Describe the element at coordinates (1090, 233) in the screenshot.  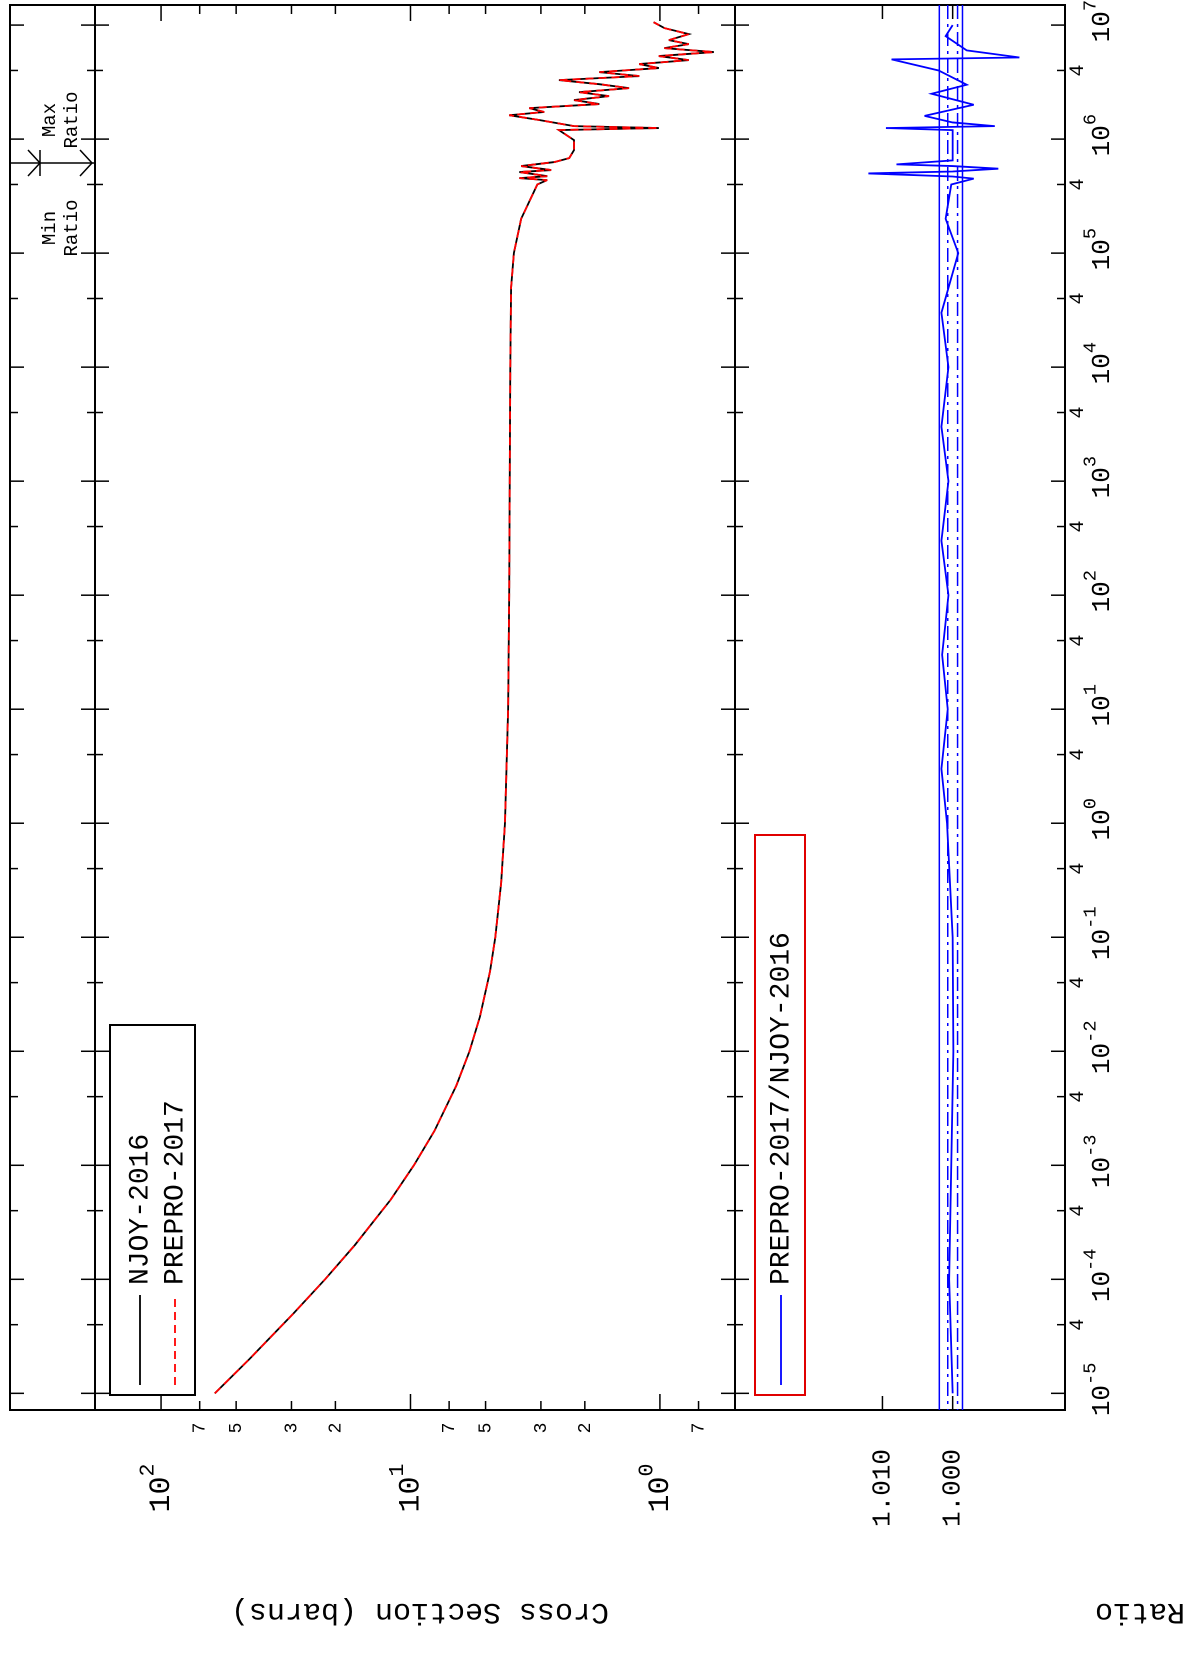
I see `x-tick-label-power: 5` at that location.